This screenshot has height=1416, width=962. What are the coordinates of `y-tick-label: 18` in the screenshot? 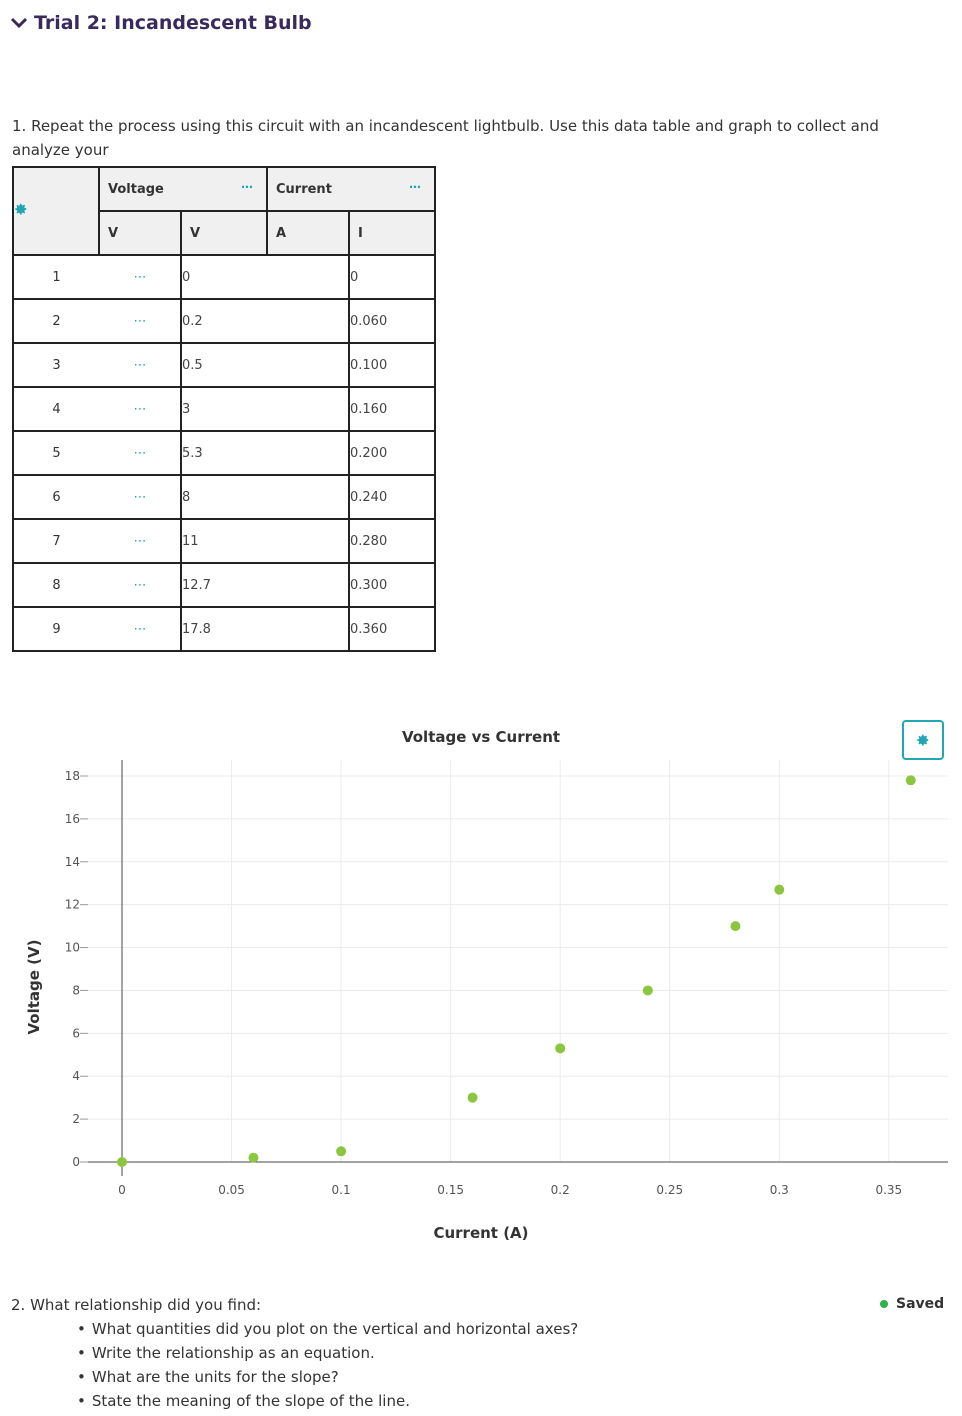 It's located at (72, 776).